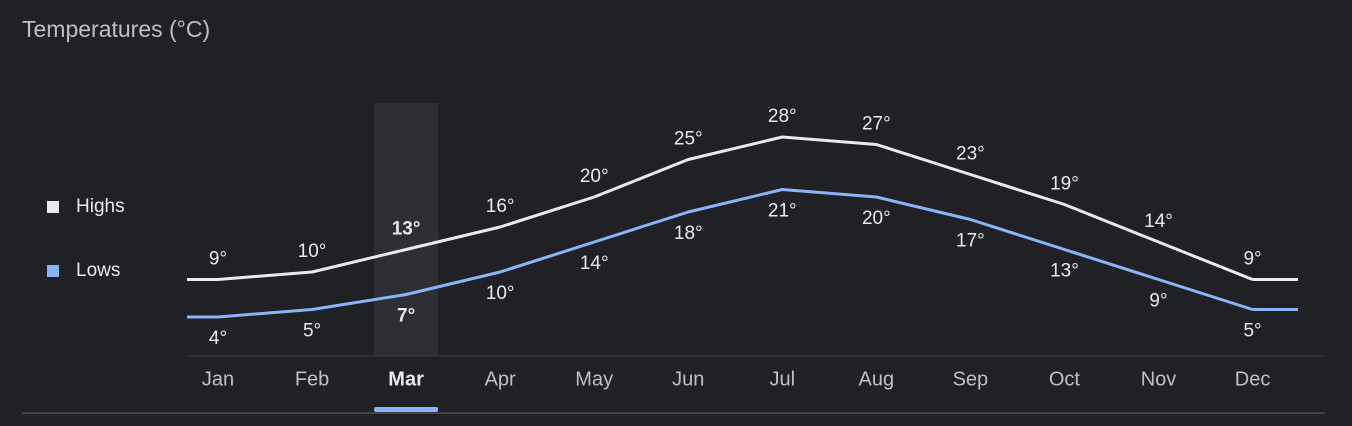 The width and height of the screenshot is (1352, 426). I want to click on x-tick-label: Sep, so click(971, 379).